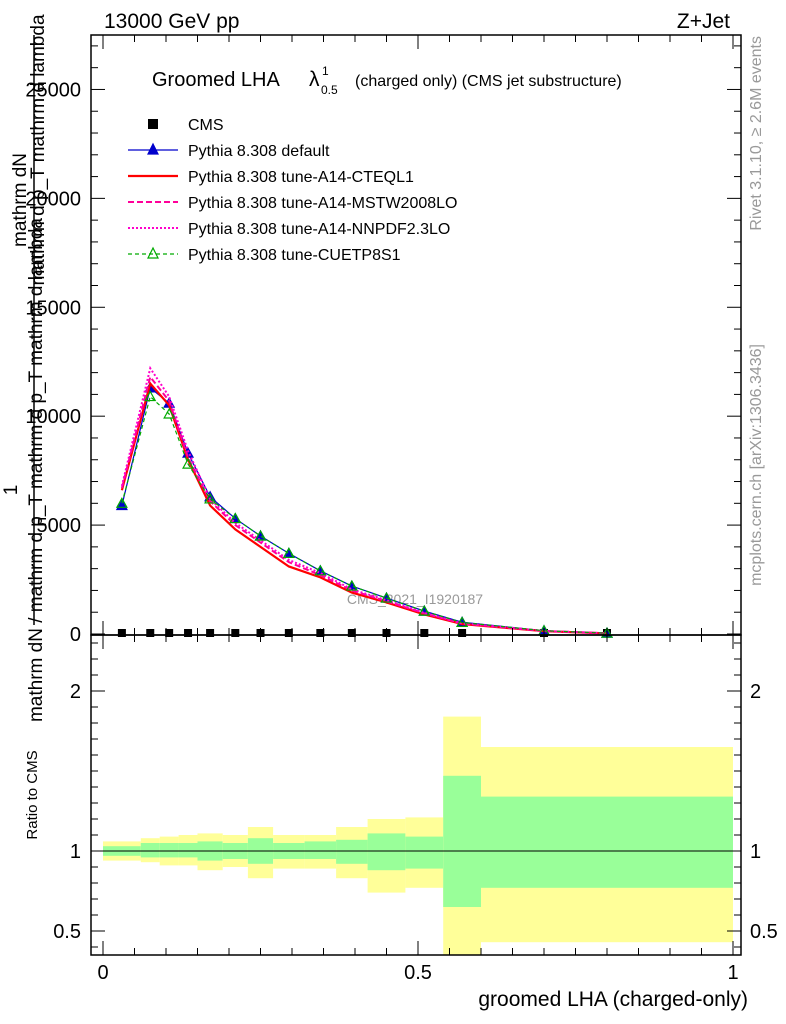 The height and width of the screenshot is (1024, 786). I want to click on mcplots-label: mcplots.cern.ch [arXiv:1306.3436], so click(756, 465).